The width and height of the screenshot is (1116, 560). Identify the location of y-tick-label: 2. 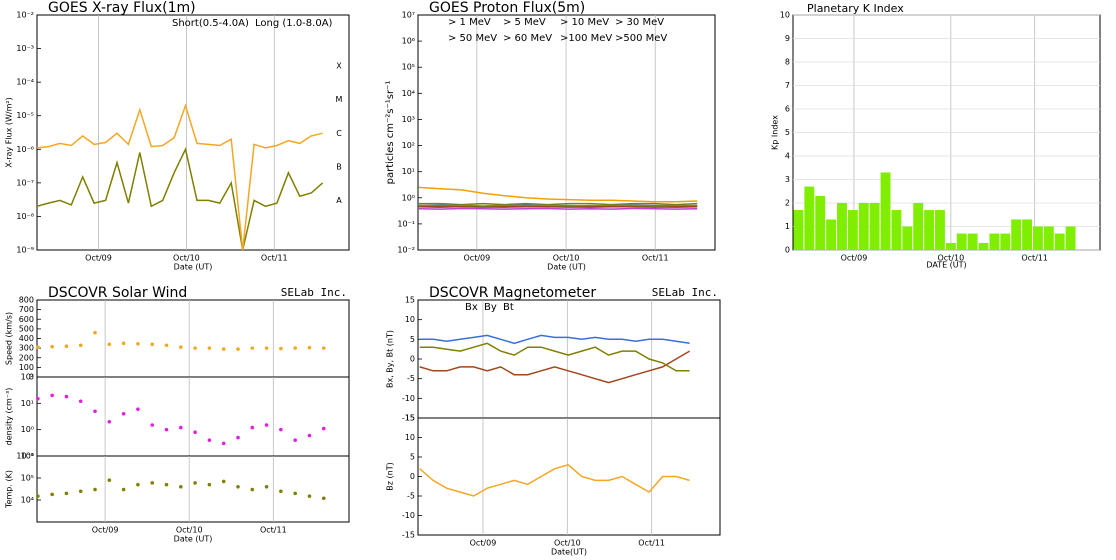
(787, 203).